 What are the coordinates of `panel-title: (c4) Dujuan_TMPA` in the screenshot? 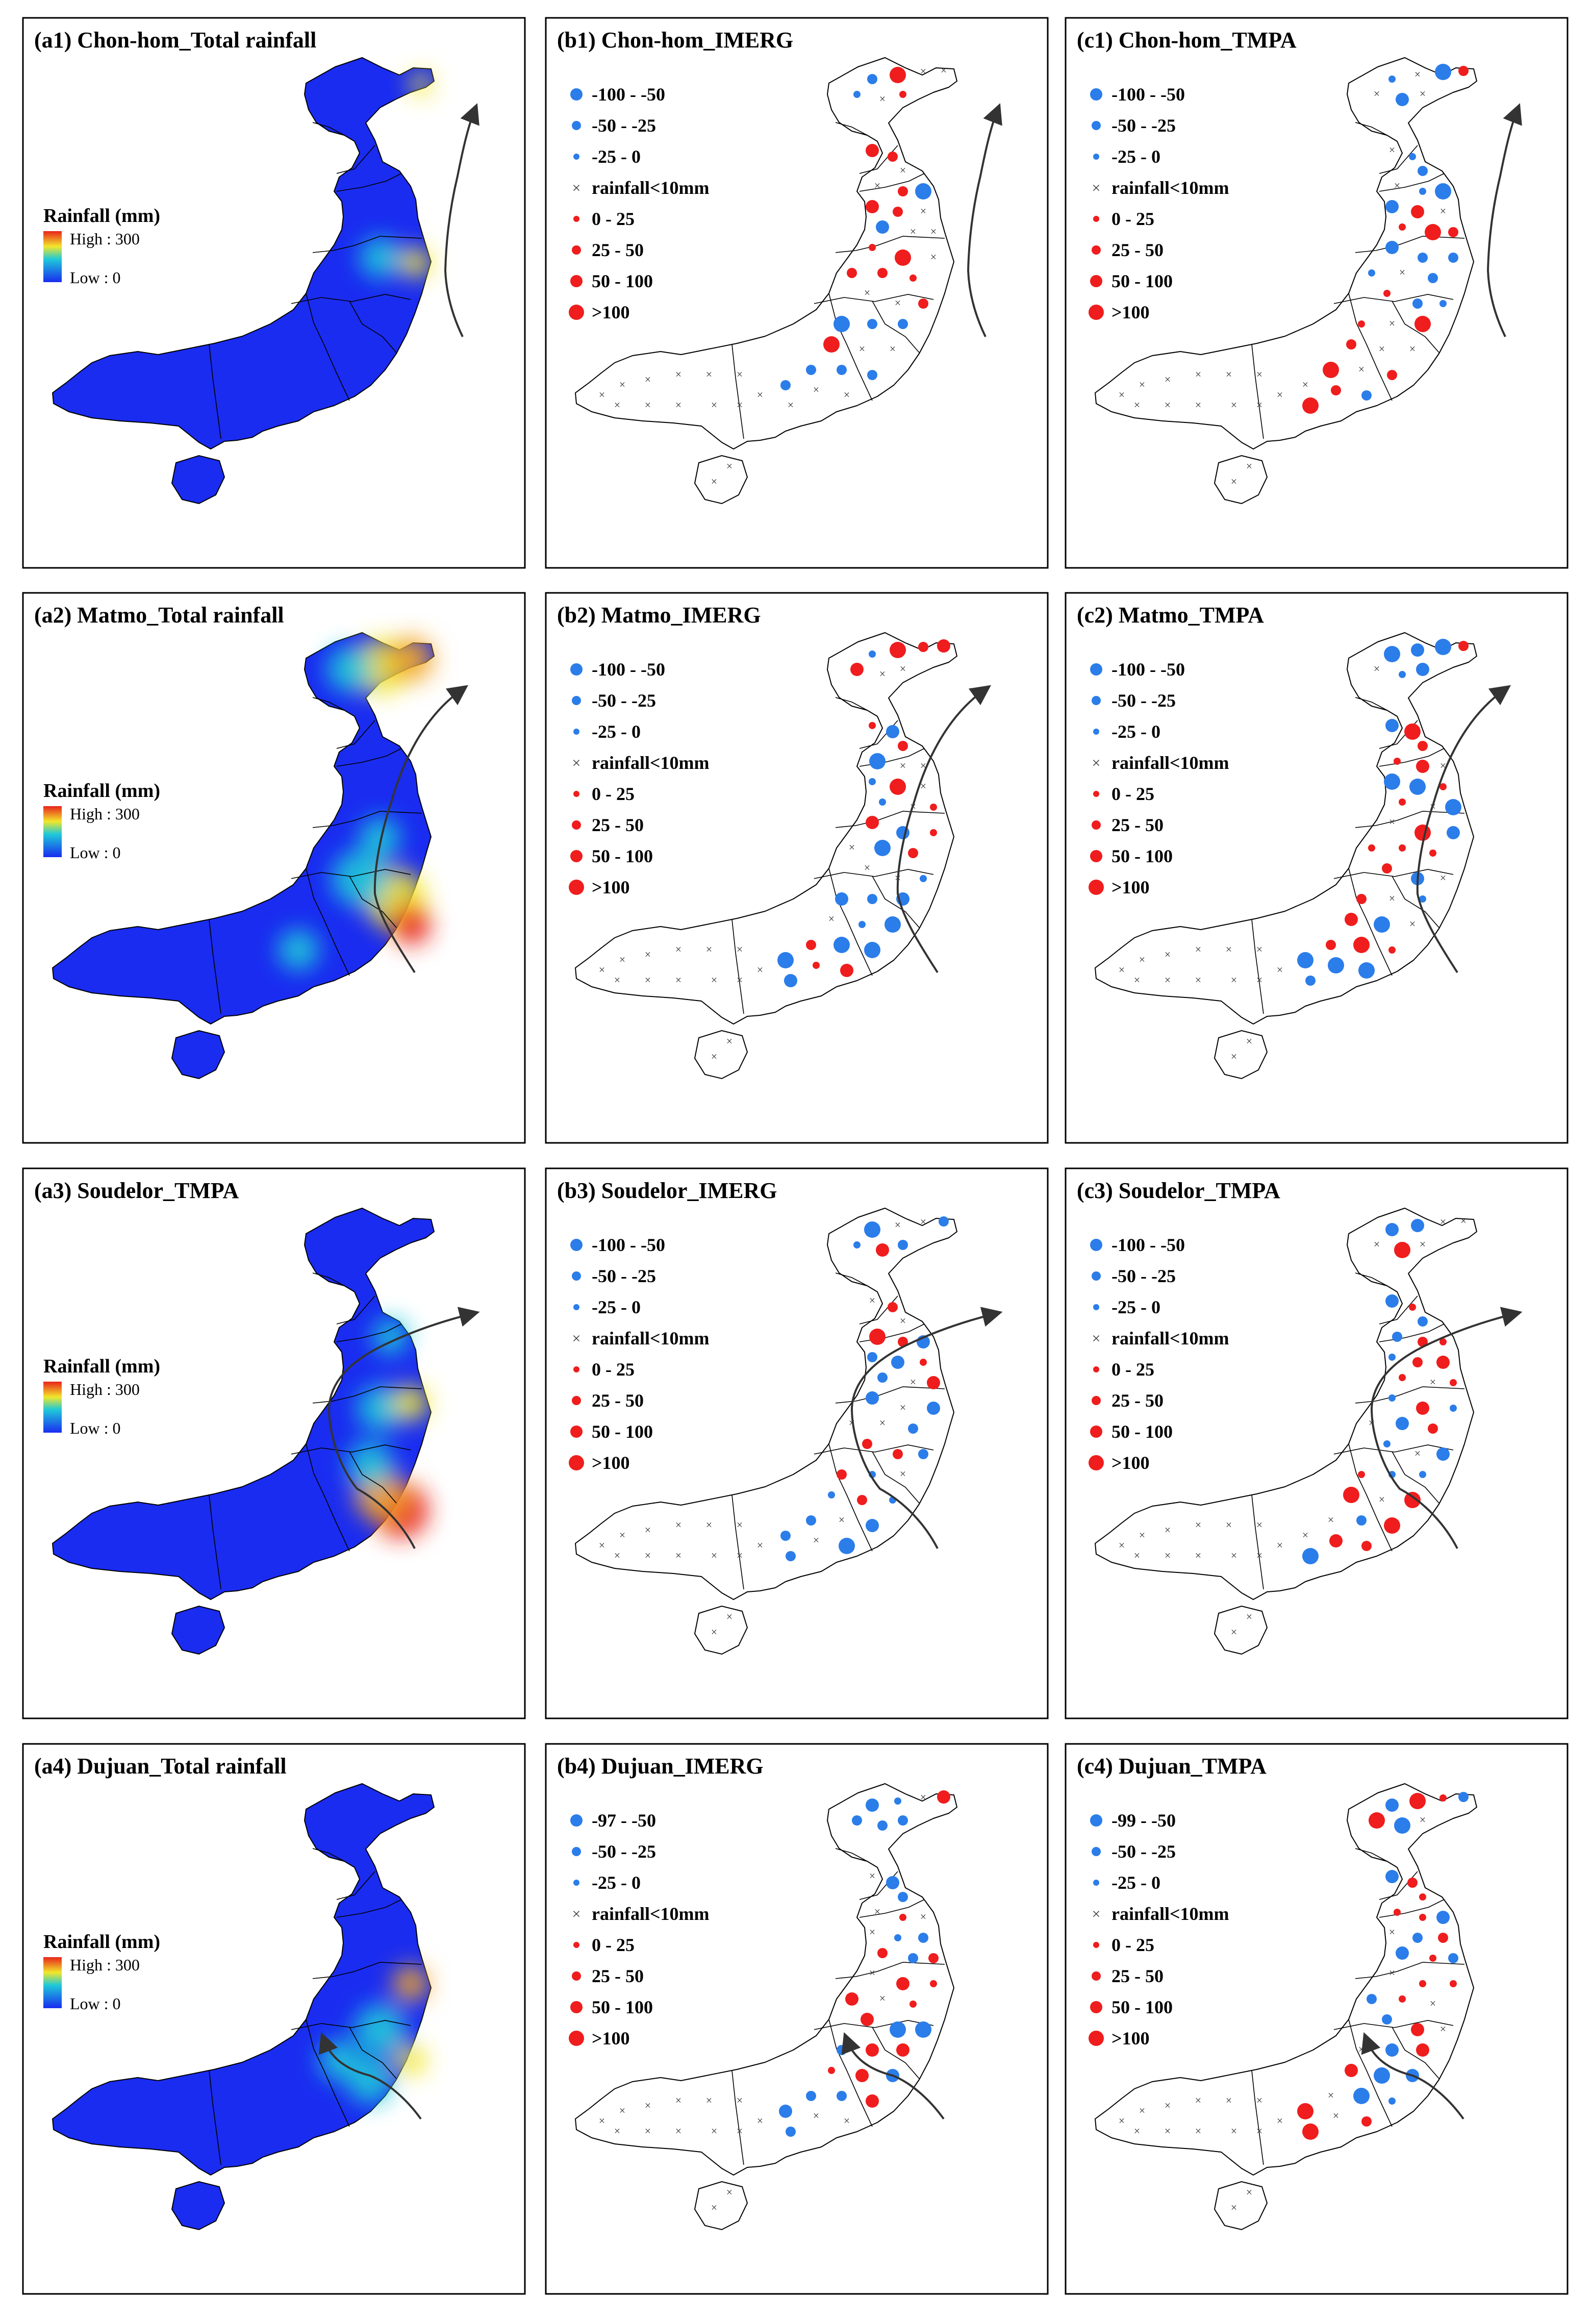 It's located at (1172, 1766).